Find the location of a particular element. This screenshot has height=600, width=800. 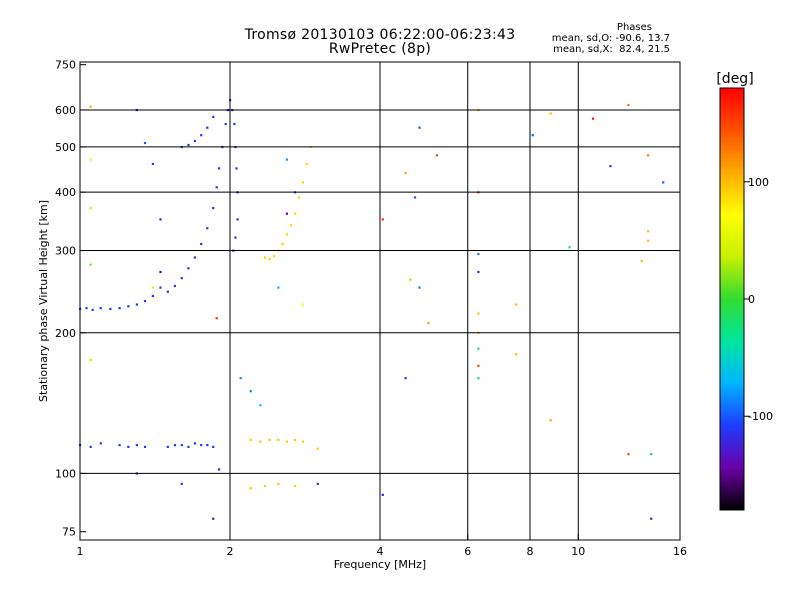

colorbar-ticks: 100 0 -100 is located at coordinates (758, 299).